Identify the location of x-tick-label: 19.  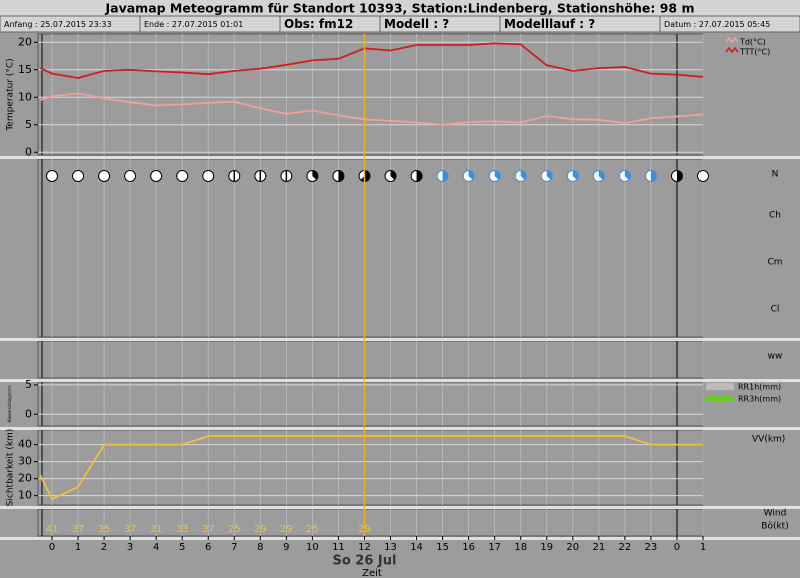
(546, 547).